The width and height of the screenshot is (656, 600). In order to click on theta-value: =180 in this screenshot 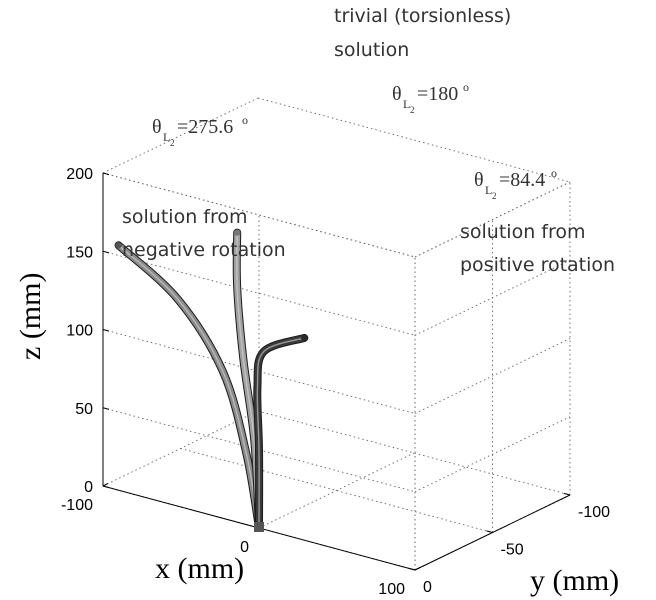, I will do `click(437, 94)`.